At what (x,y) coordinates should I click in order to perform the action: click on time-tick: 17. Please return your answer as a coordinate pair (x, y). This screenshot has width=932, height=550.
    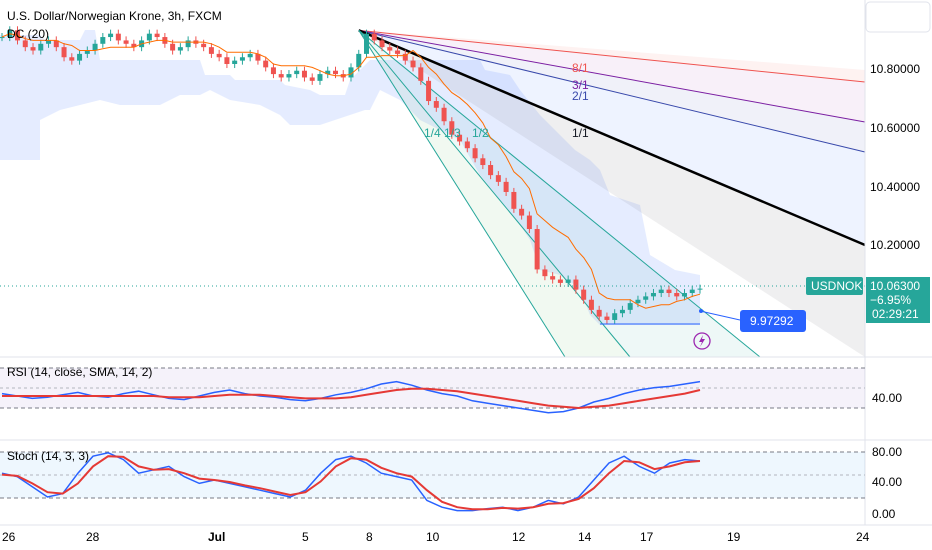
    Looking at the image, I should click on (647, 537).